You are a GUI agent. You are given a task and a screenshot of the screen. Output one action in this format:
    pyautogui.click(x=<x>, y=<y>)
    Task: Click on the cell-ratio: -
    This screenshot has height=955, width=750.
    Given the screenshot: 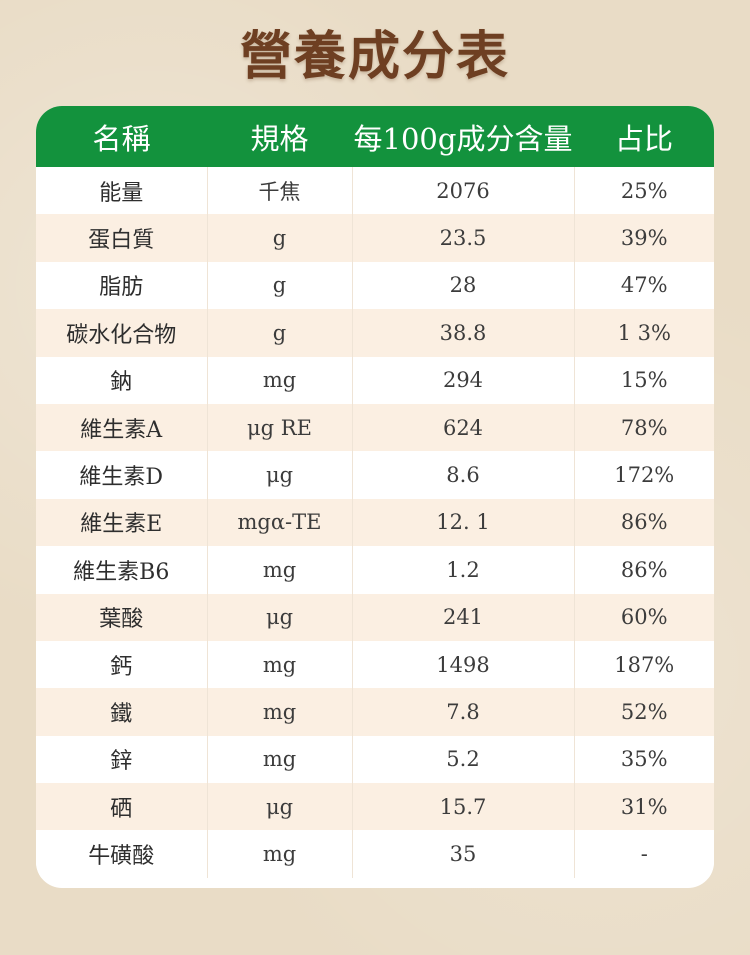 What is the action you would take?
    pyautogui.click(x=643, y=854)
    